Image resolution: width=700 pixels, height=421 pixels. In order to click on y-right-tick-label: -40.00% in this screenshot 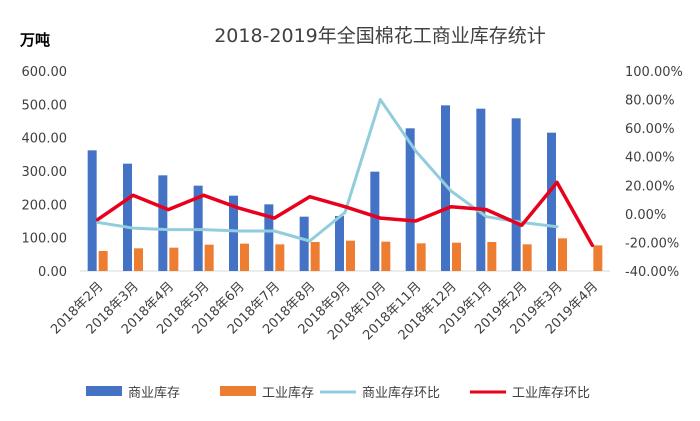, I will do `click(652, 272)`.